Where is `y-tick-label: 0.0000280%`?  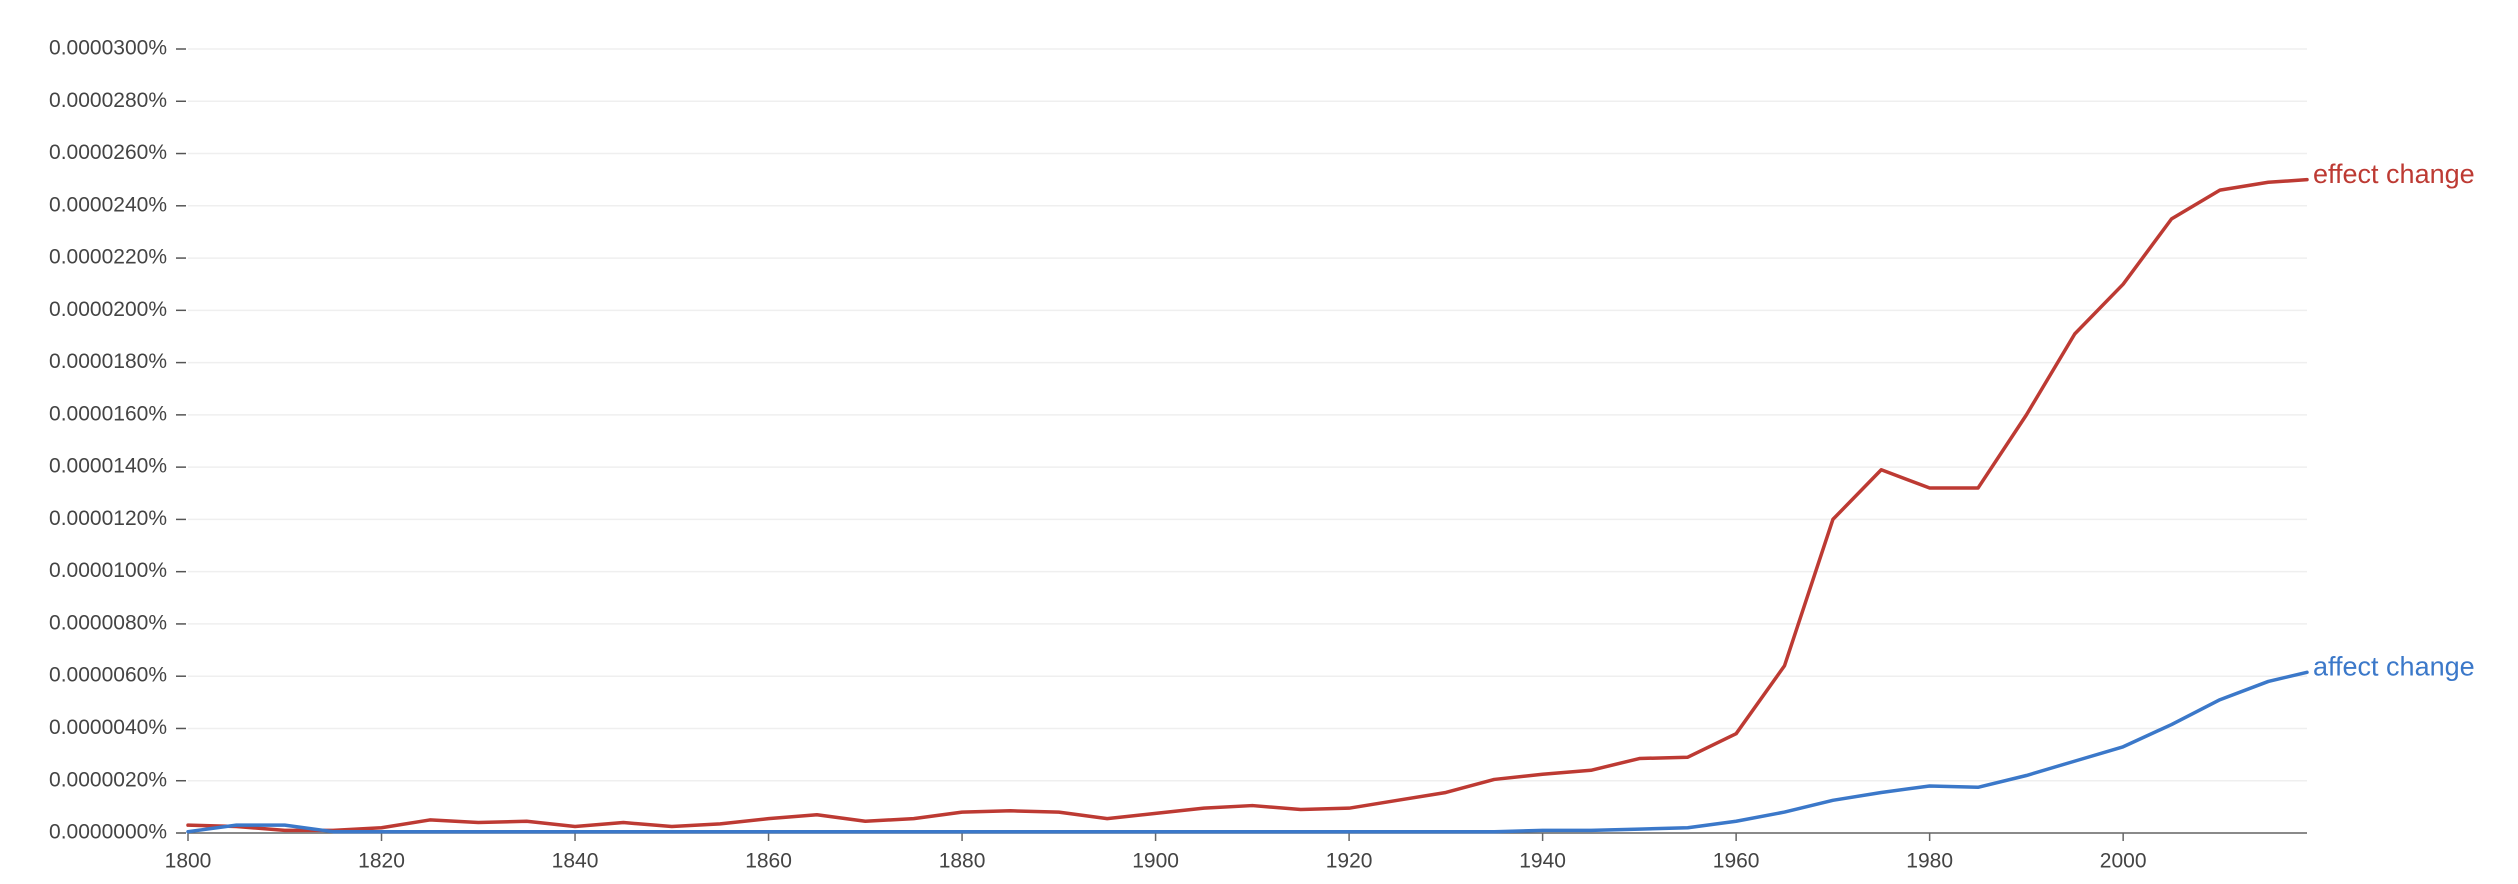 y-tick-label: 0.0000280% is located at coordinates (108, 100).